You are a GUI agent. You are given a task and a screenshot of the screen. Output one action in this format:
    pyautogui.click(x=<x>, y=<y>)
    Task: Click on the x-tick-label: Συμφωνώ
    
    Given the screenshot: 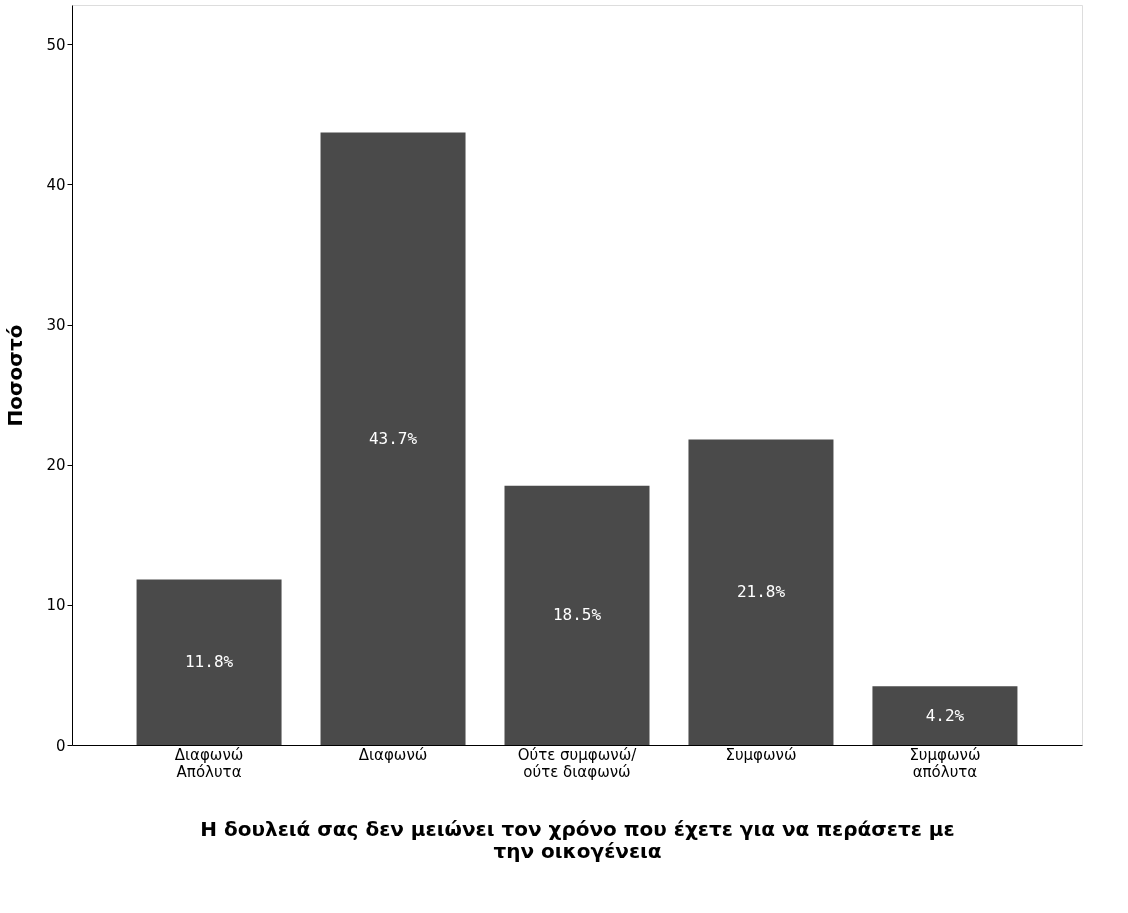 What is the action you would take?
    pyautogui.click(x=761, y=754)
    